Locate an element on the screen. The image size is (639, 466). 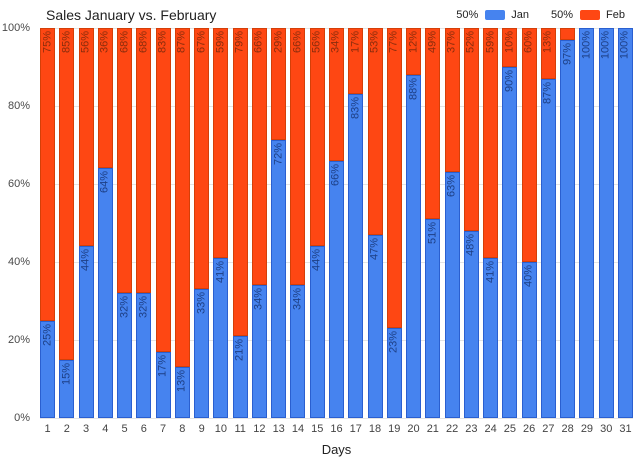
feb-segment: 87% is located at coordinates (182, 198).